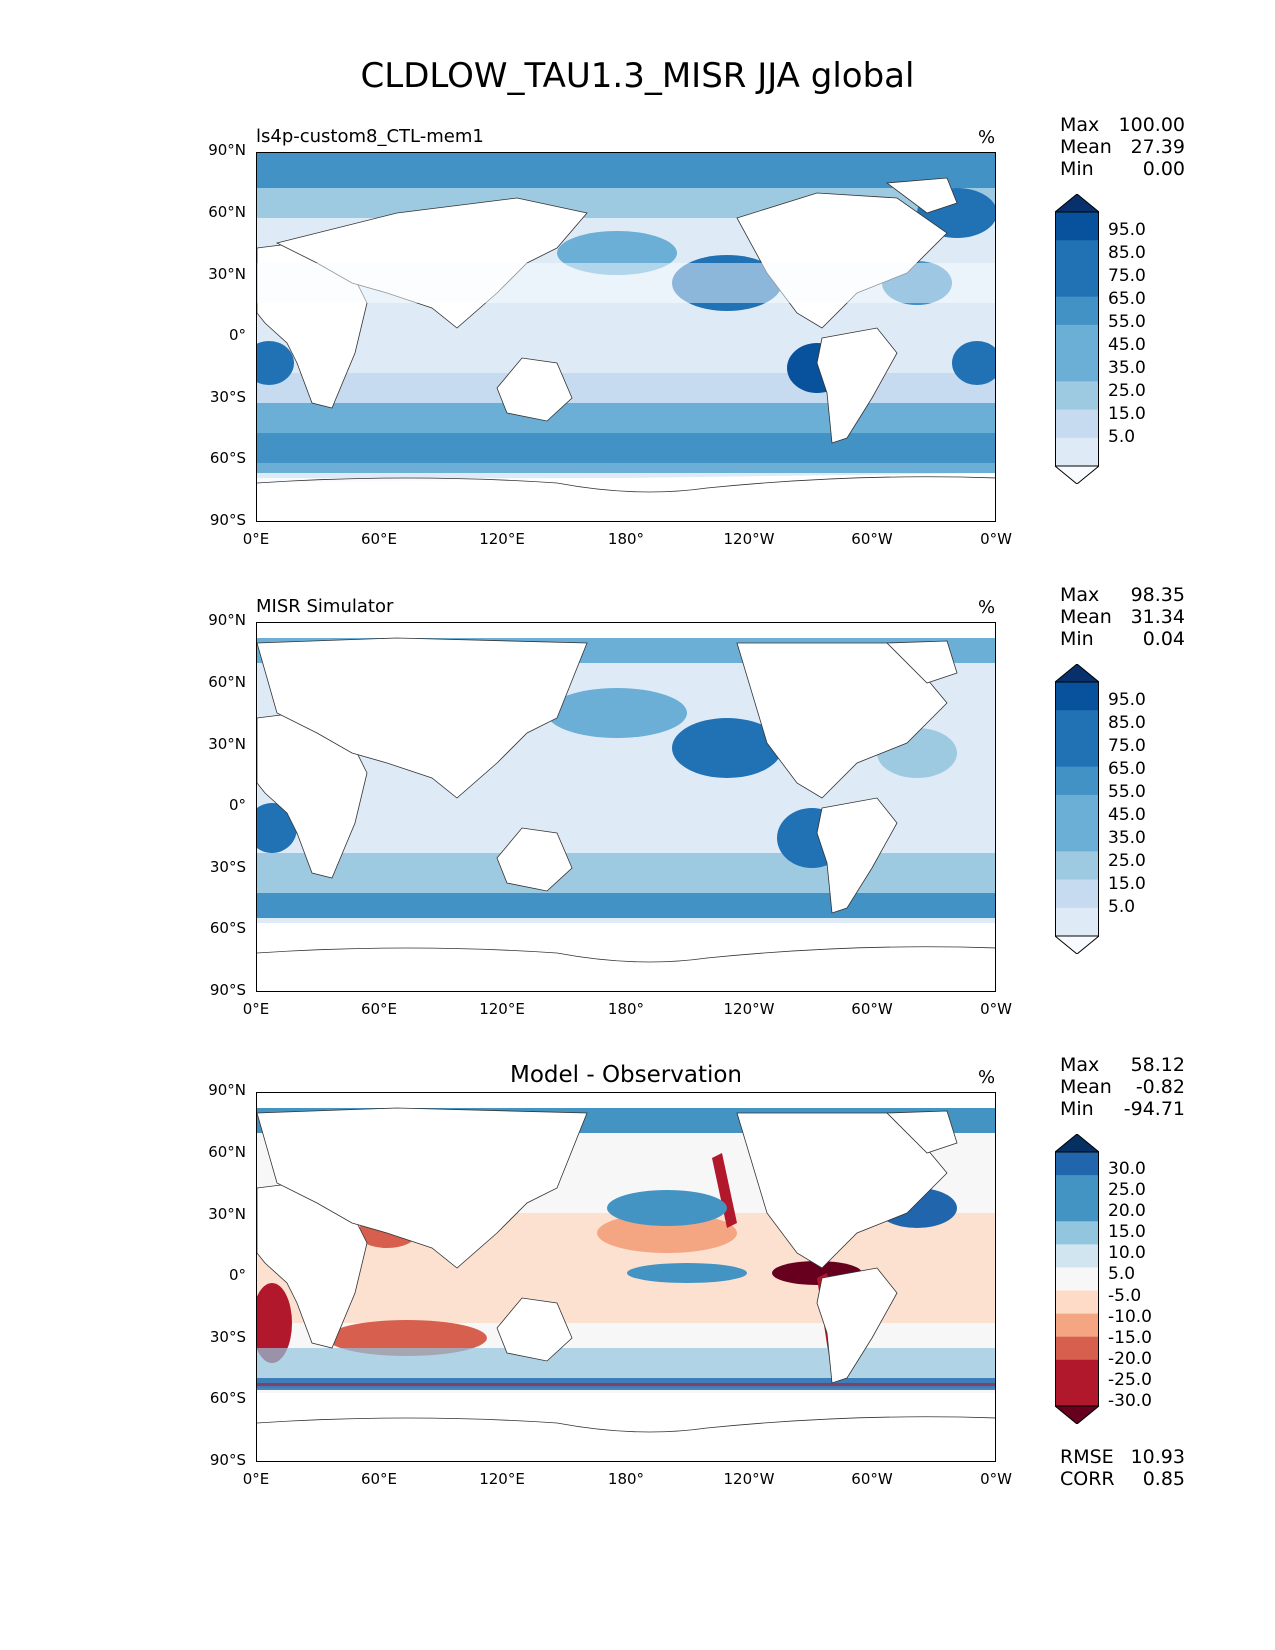 This screenshot has width=1275, height=1650. What do you see at coordinates (857, 1325) in the screenshot?
I see `south-america-outline` at bounding box center [857, 1325].